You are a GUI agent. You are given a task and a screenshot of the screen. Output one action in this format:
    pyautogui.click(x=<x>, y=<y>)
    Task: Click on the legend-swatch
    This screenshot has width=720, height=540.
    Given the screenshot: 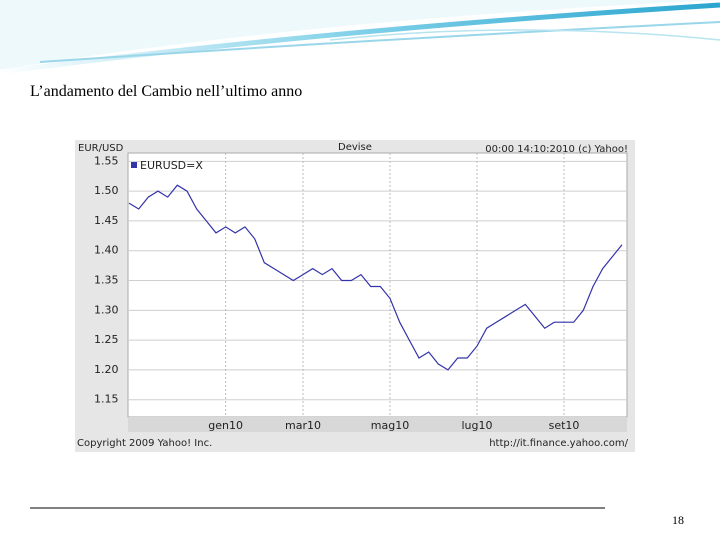 What is the action you would take?
    pyautogui.click(x=134, y=165)
    